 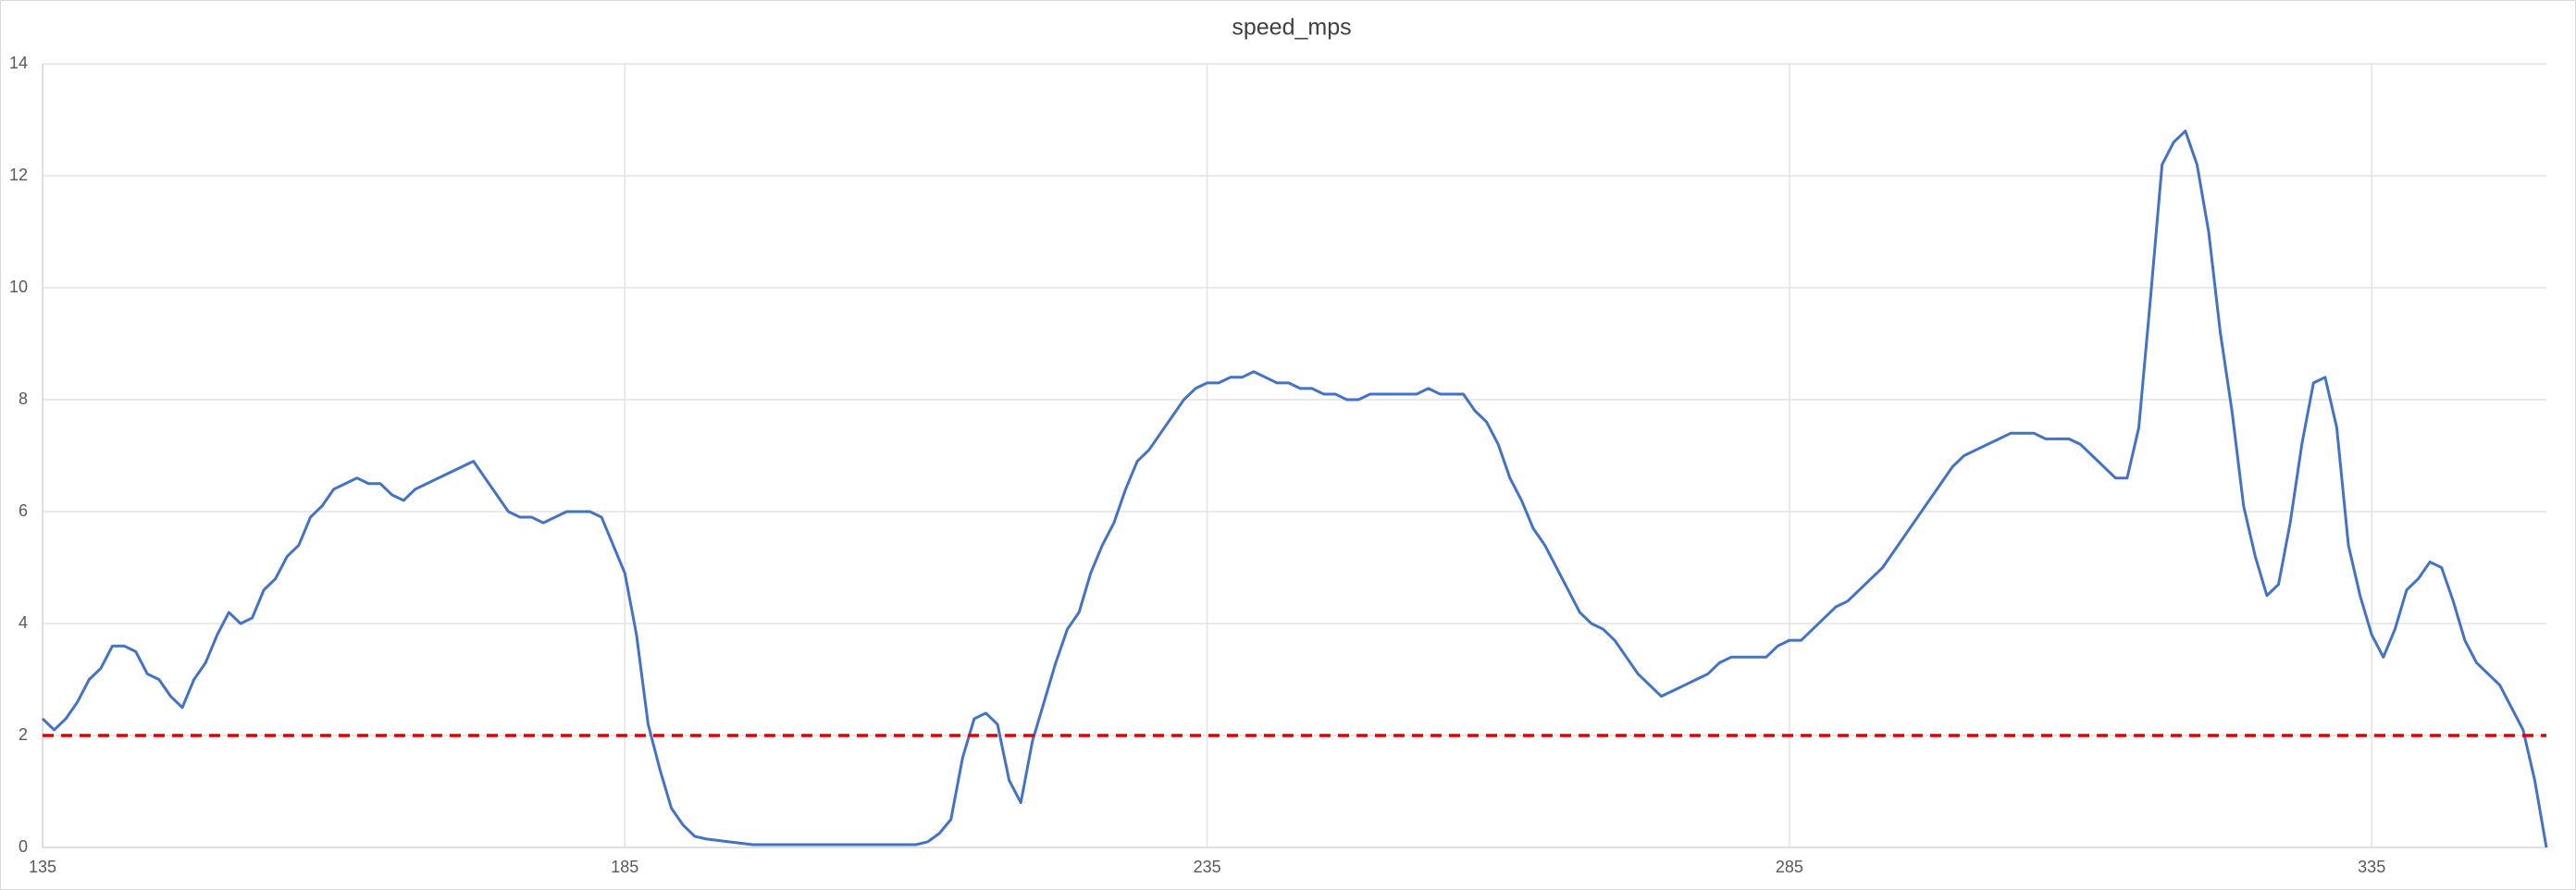 I want to click on y-tick-label: 2, so click(x=23, y=734).